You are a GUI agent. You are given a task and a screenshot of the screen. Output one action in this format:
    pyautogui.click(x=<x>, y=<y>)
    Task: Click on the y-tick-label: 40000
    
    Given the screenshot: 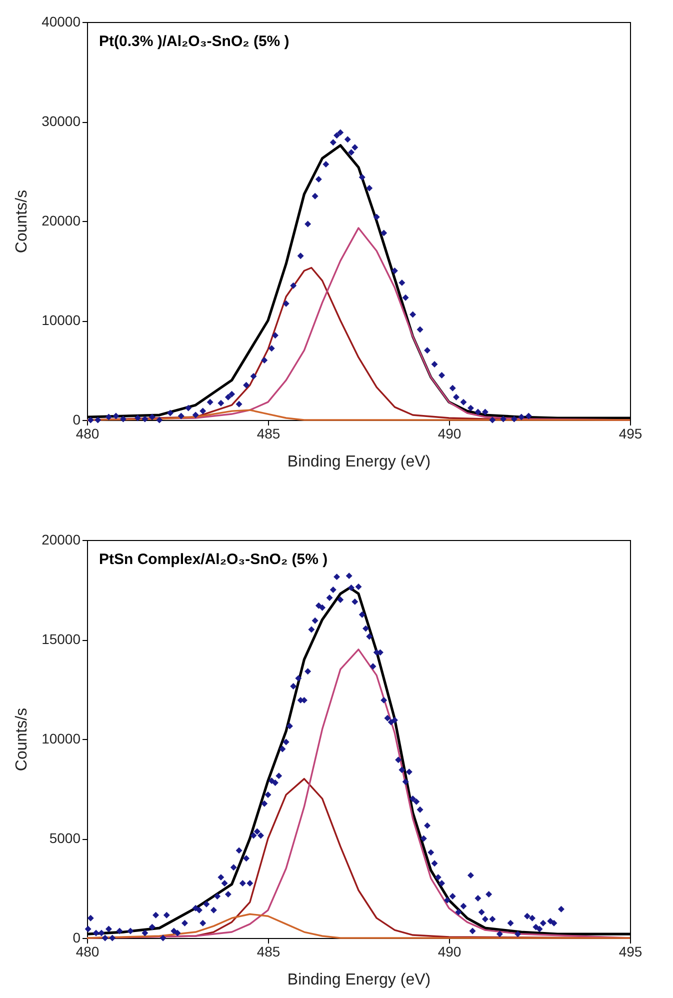 What is the action you would take?
    pyautogui.click(x=61, y=22)
    